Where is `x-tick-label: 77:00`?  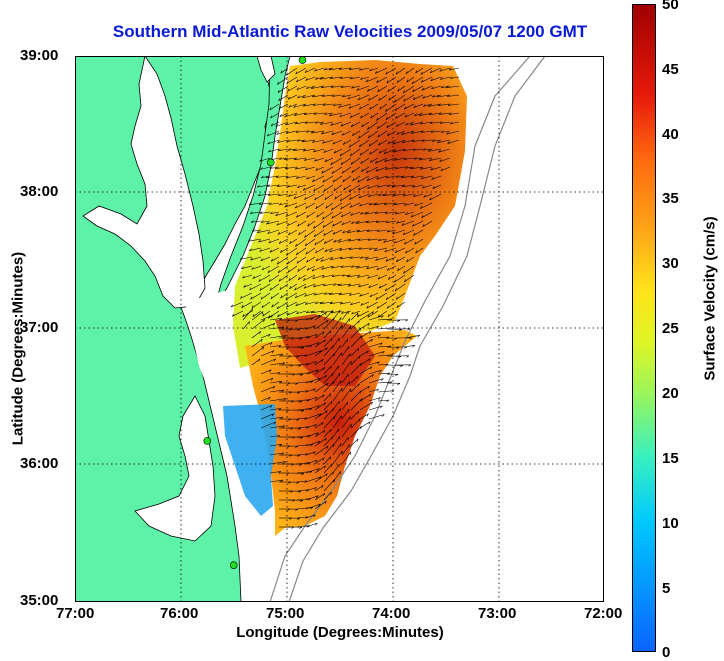
x-tick-label: 77:00 is located at coordinates (75, 613).